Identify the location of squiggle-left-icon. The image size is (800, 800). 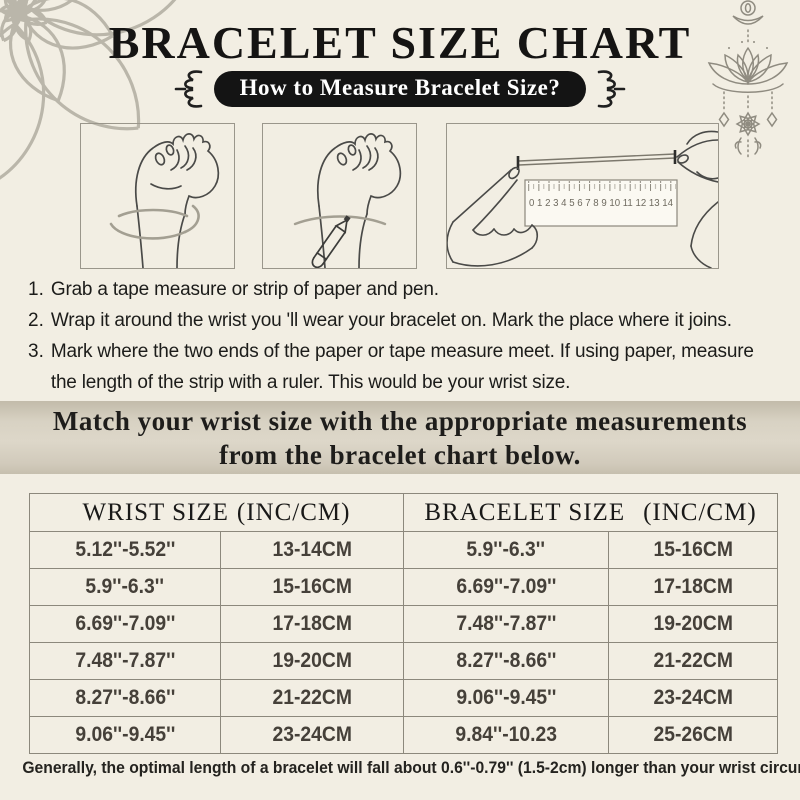
(188, 89).